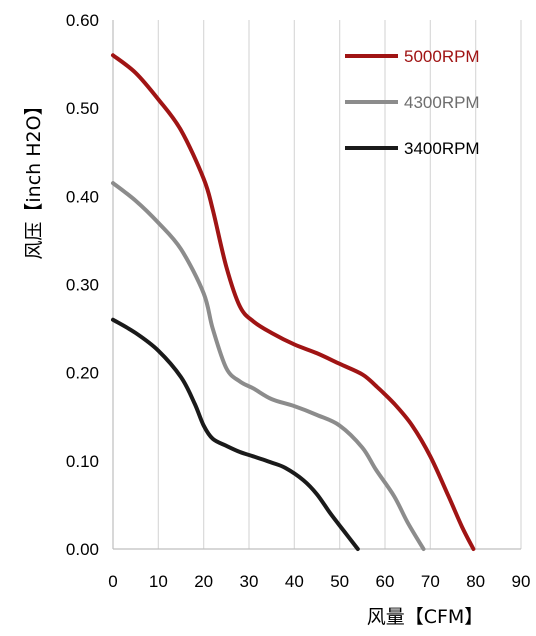 The image size is (536, 636). Describe the element at coordinates (82, 196) in the screenshot. I see `y-tick-label: 0.40` at that location.